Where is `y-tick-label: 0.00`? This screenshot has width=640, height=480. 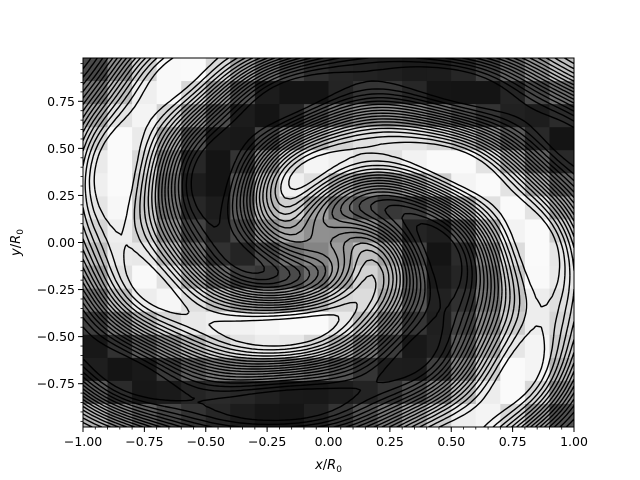 y-tick-label: 0.00 is located at coordinates (61, 242).